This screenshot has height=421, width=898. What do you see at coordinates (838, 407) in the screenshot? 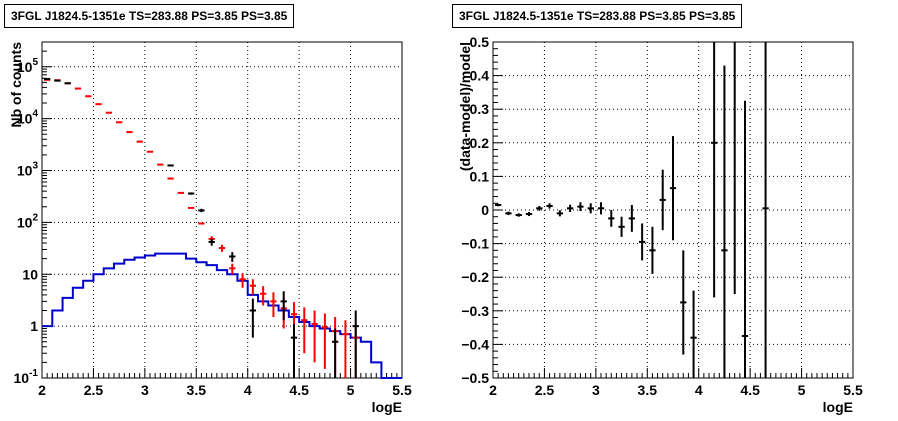
I see `right-x-axis-title: logE` at bounding box center [838, 407].